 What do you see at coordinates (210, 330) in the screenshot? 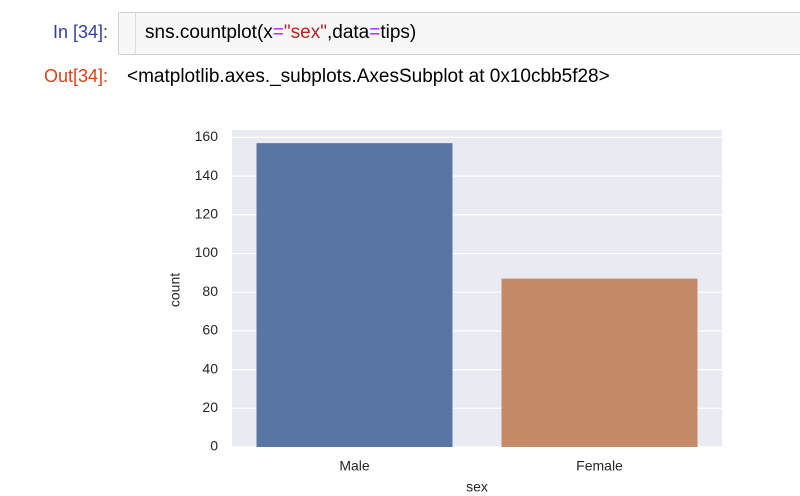
I see `y-tick-label: 60` at bounding box center [210, 330].